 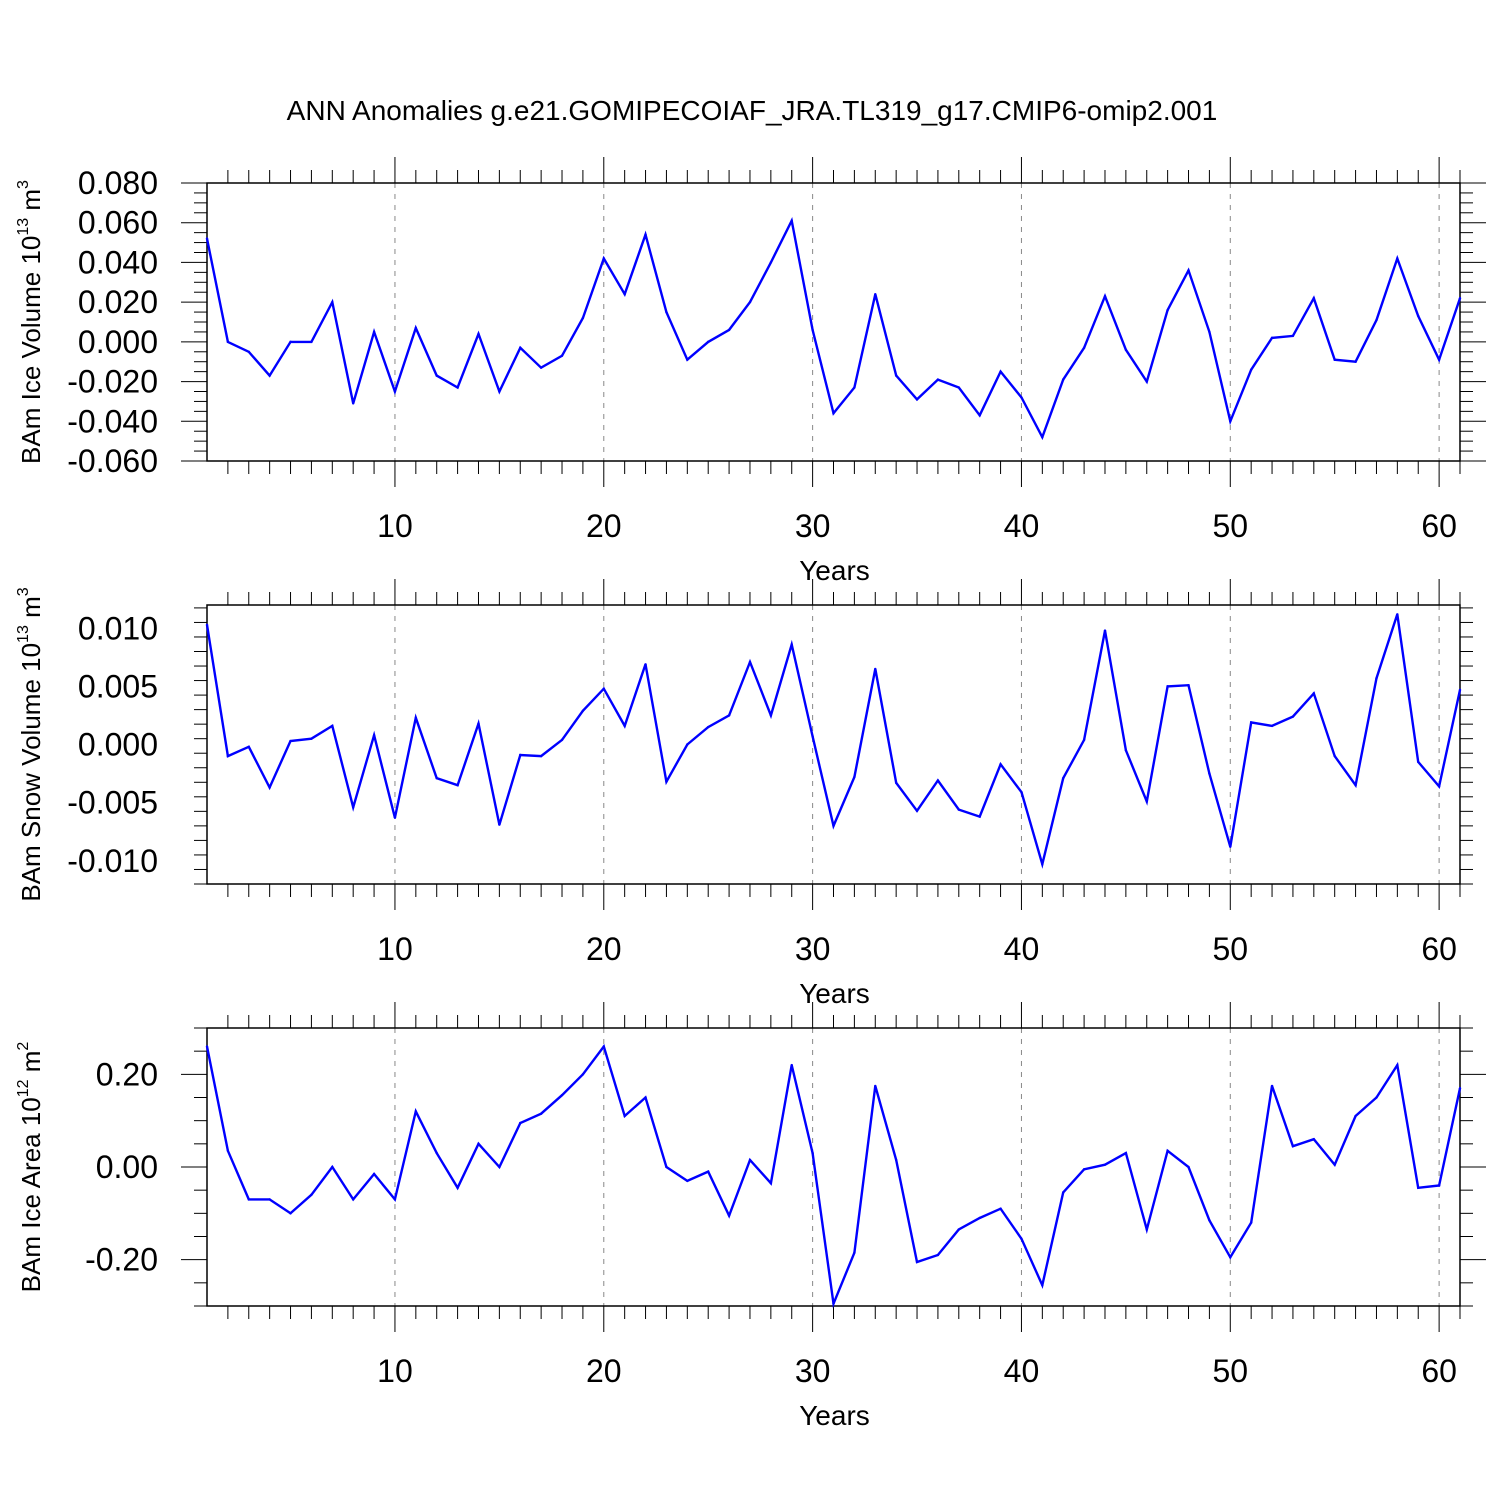 I want to click on y-tick-label: 0.080, so click(x=118, y=183).